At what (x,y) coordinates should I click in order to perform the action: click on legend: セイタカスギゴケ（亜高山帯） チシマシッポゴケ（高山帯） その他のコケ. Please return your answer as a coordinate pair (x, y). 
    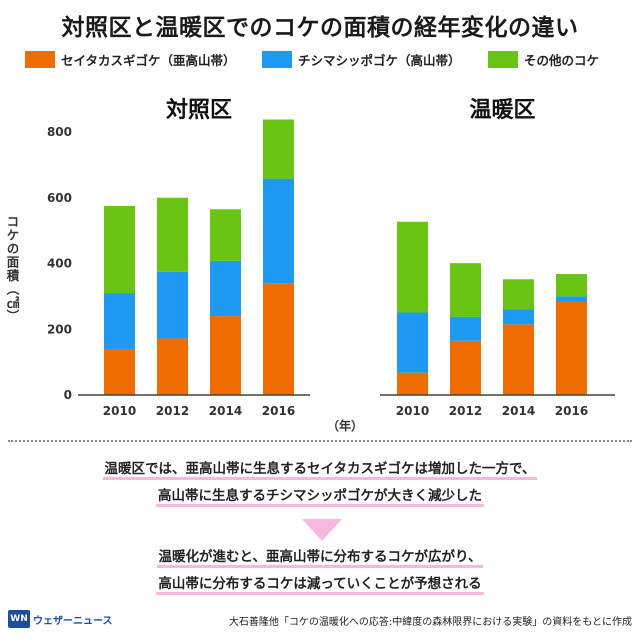
    Looking at the image, I should click on (320, 61).